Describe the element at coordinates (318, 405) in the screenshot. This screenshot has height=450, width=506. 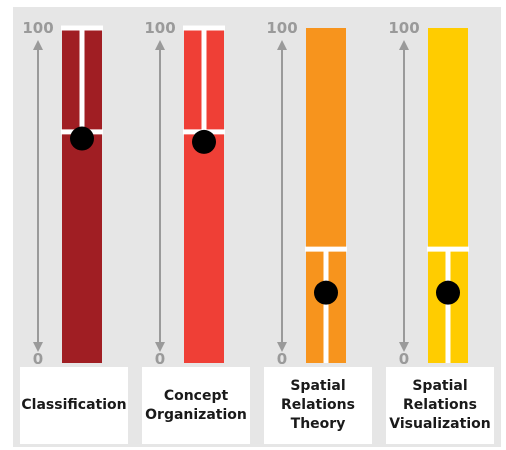
I see `category-label: Spatial Relations Theory` at that location.